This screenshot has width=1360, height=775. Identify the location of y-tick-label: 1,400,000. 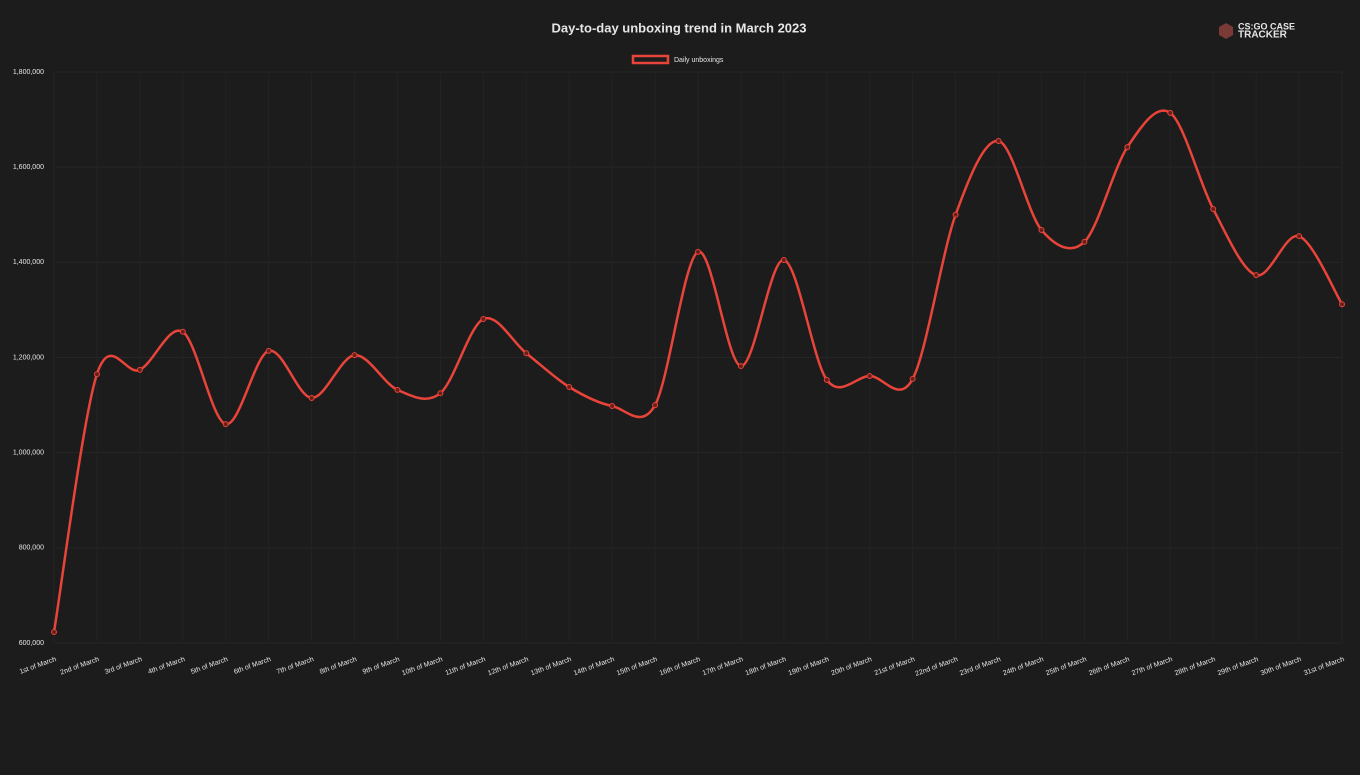
(28, 262).